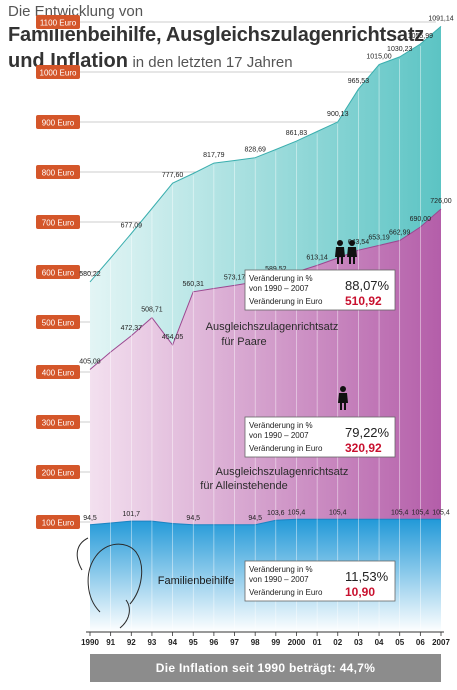 The width and height of the screenshot is (457, 690). Describe the element at coordinates (152, 310) in the screenshot. I see `data-label: 508,71` at that location.